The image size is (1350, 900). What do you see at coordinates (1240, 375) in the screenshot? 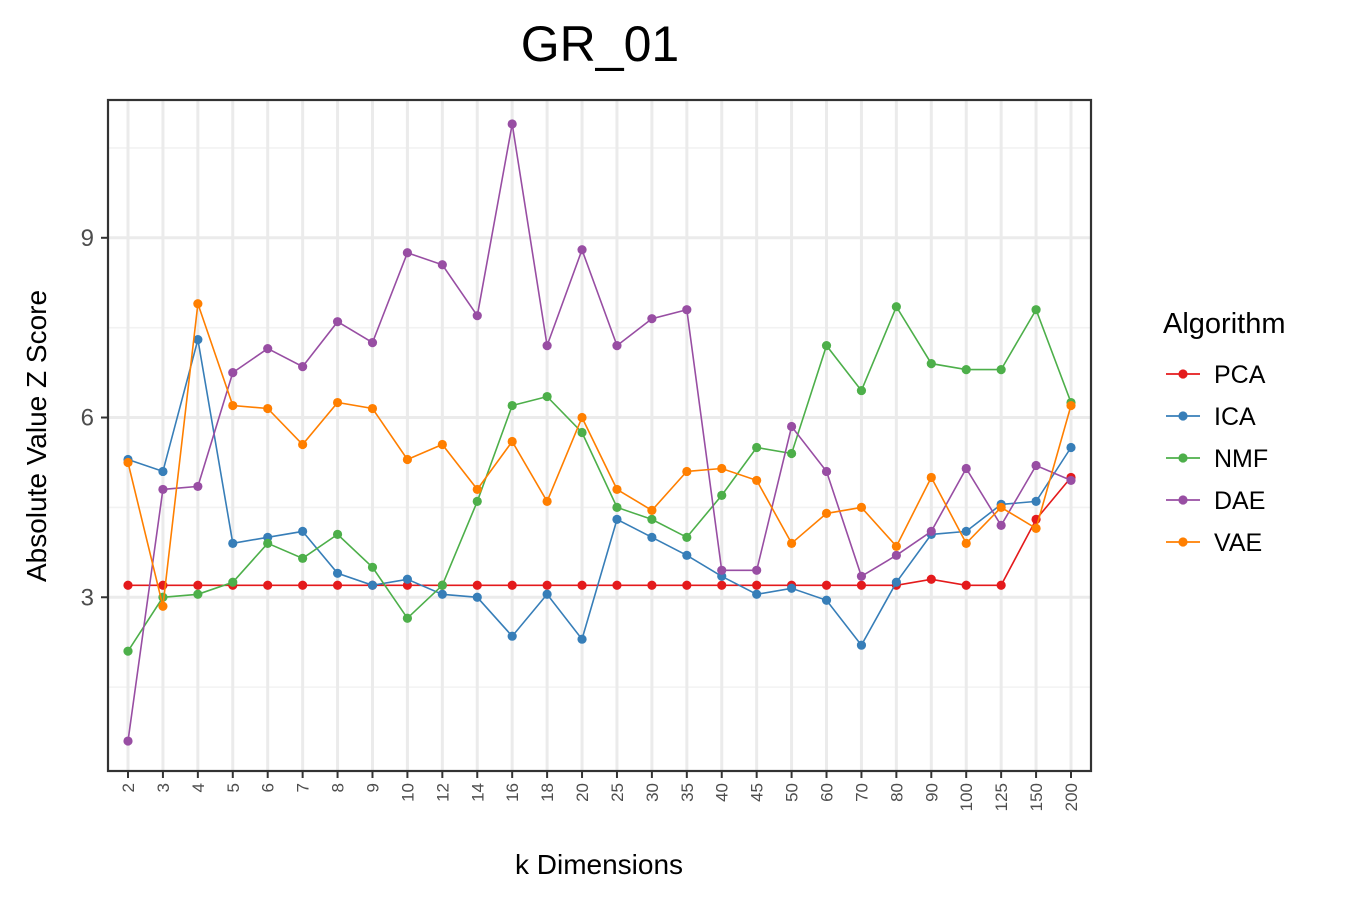
I see `legend-label: PCA` at bounding box center [1240, 375].